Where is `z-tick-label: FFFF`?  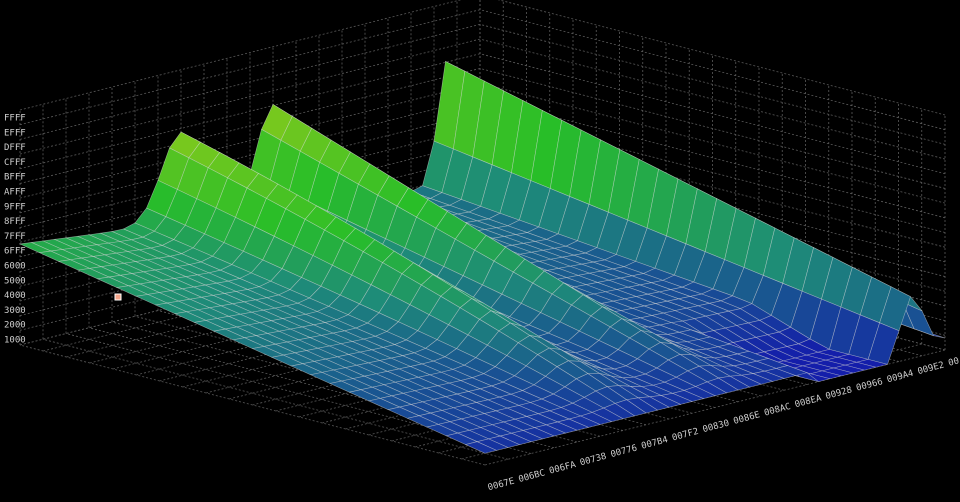 z-tick-label: FFFF is located at coordinates (15, 119).